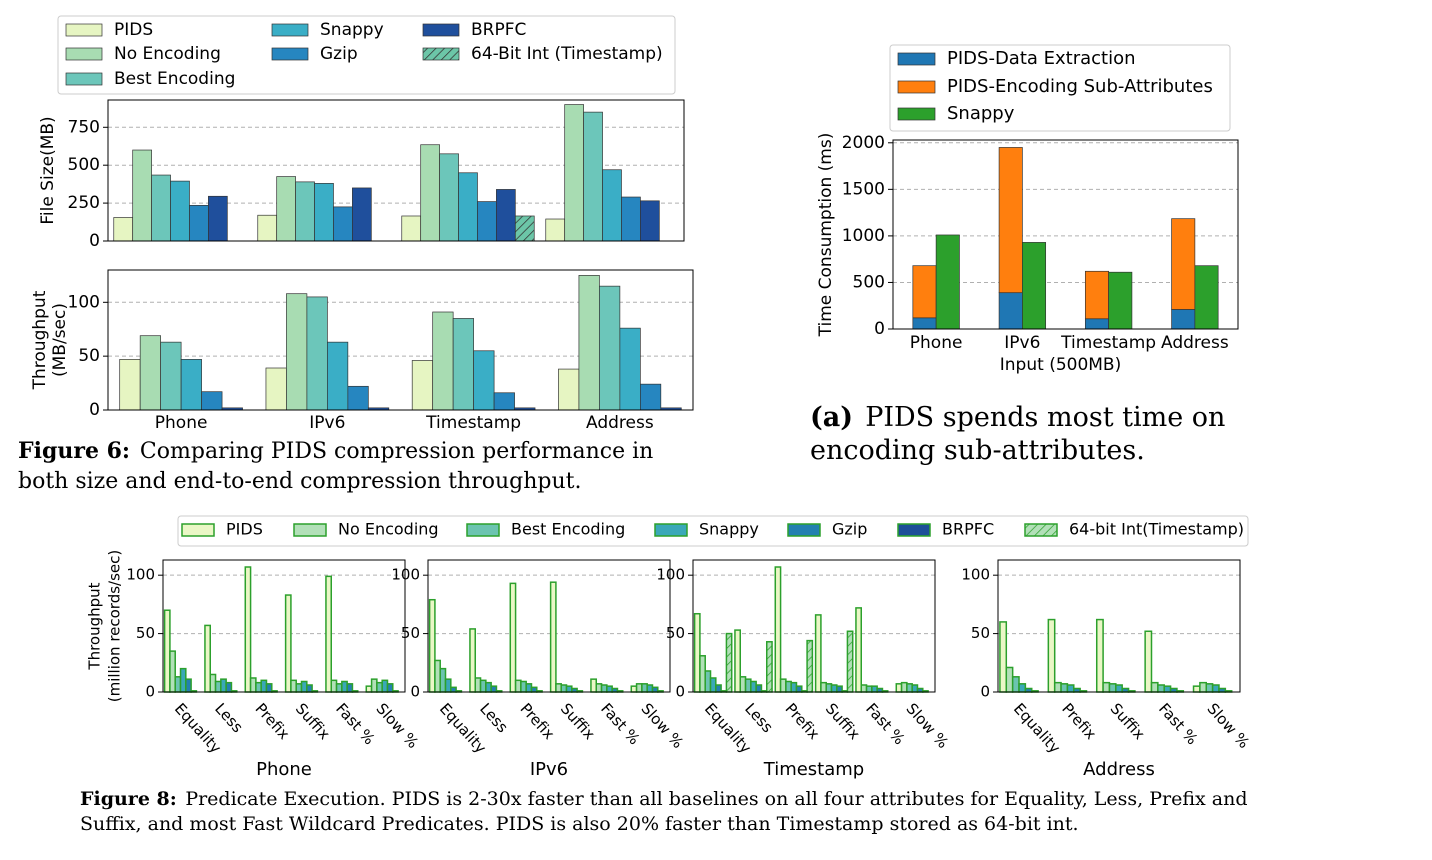  Describe the element at coordinates (549, 769) in the screenshot. I see `panel-title: IPv6` at that location.